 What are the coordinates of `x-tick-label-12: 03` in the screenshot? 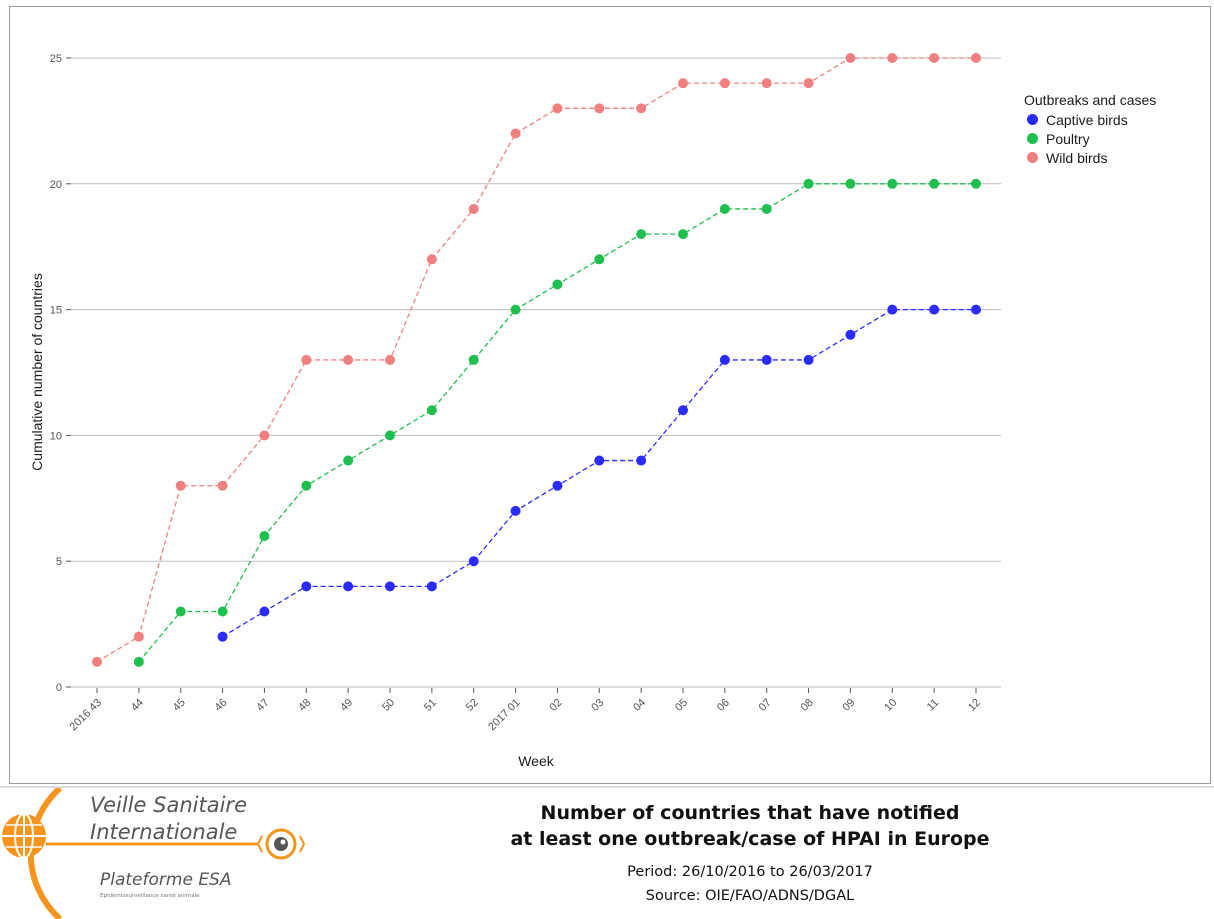 It's located at (597, 705).